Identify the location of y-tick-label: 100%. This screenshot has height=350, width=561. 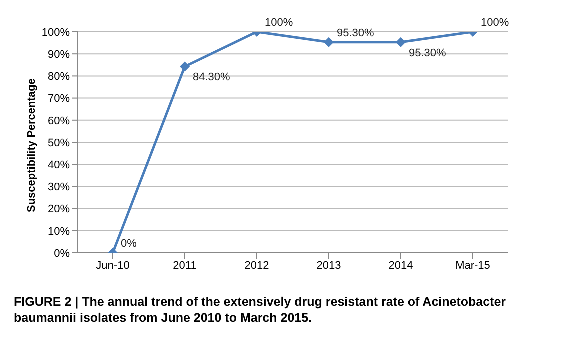
(56, 32).